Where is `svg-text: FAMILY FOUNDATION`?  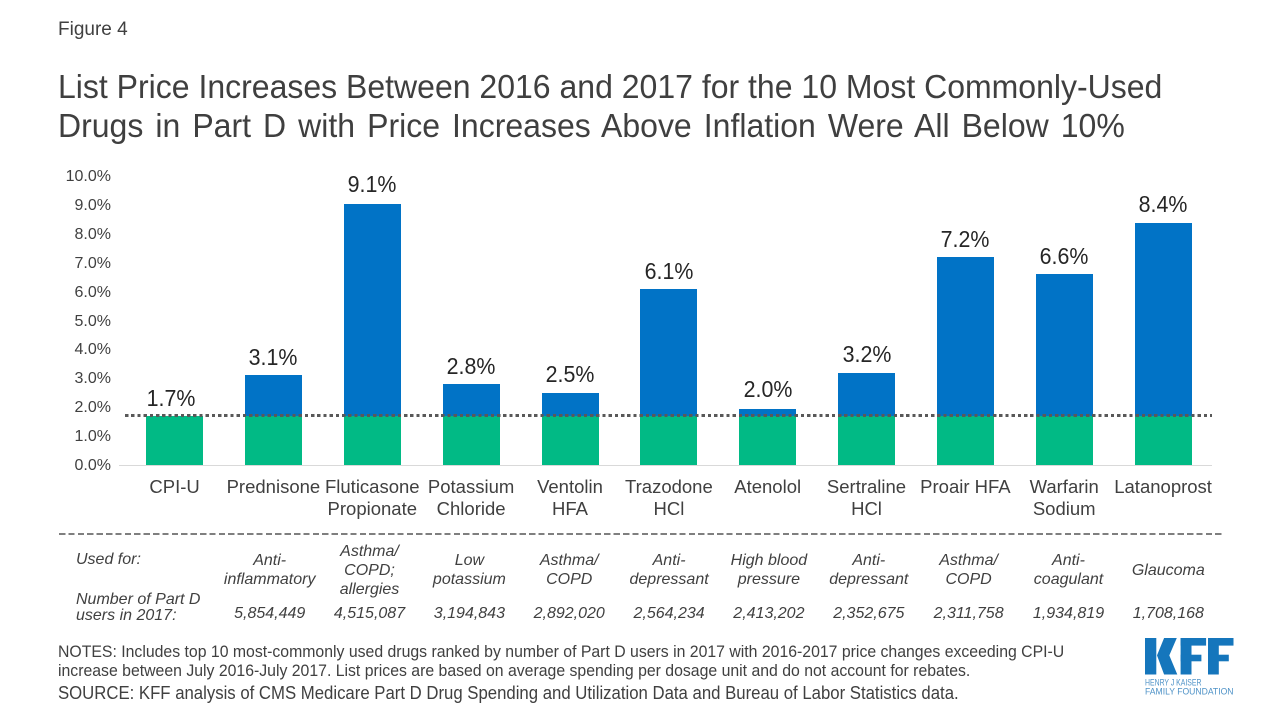
svg-text: FAMILY FOUNDATION is located at coordinates (1189, 692).